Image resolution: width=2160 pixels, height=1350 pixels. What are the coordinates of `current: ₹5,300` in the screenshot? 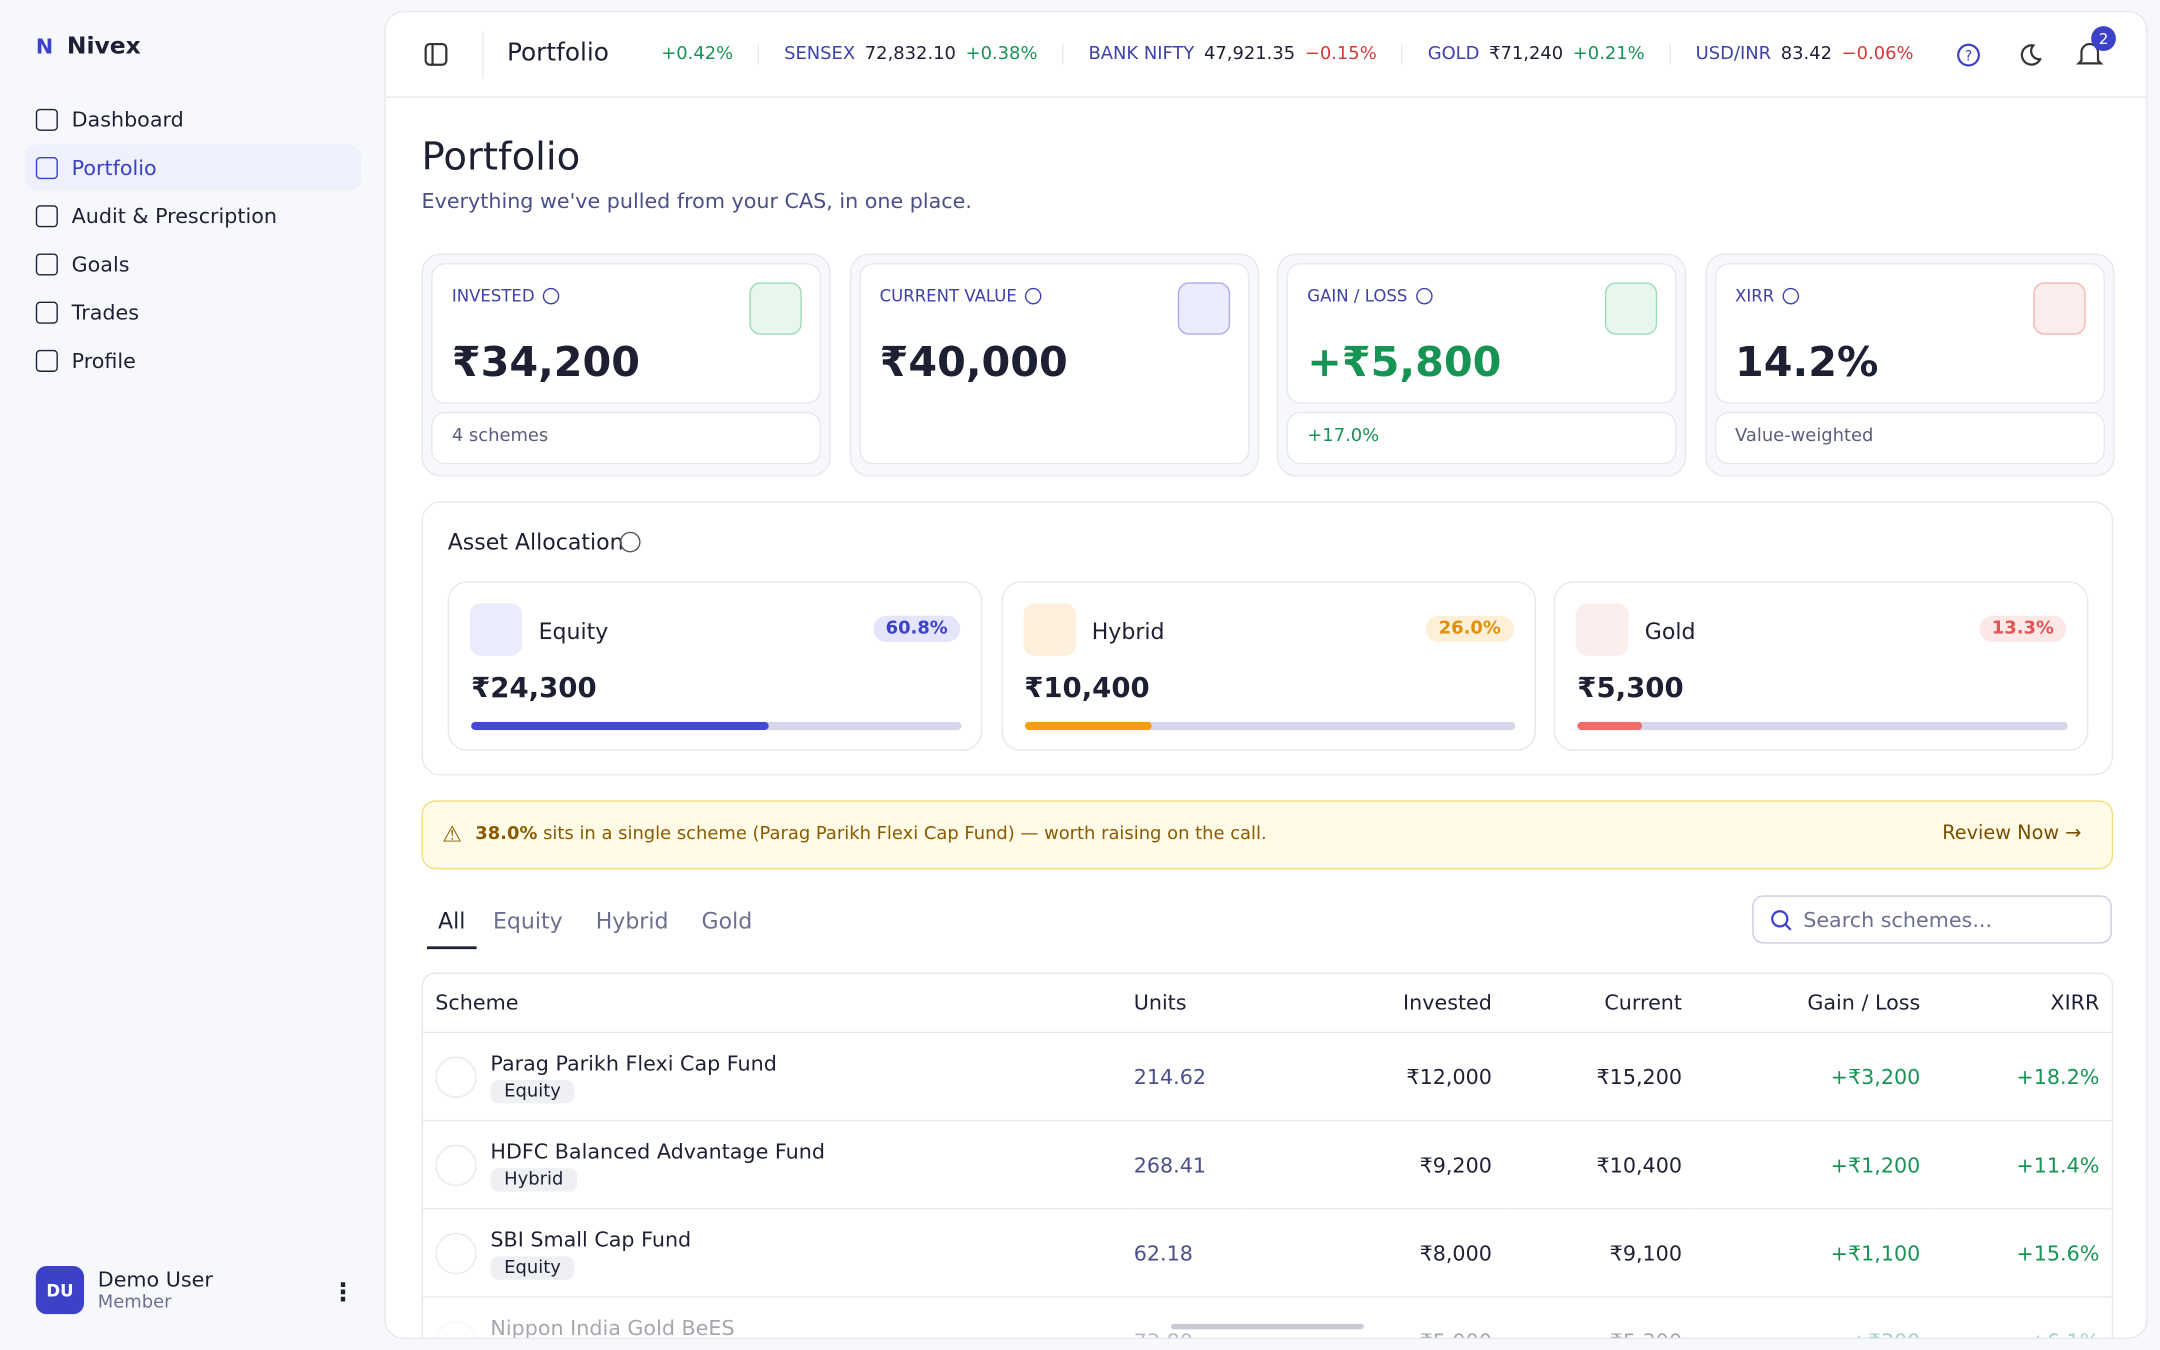 It's located at (1599, 1317).